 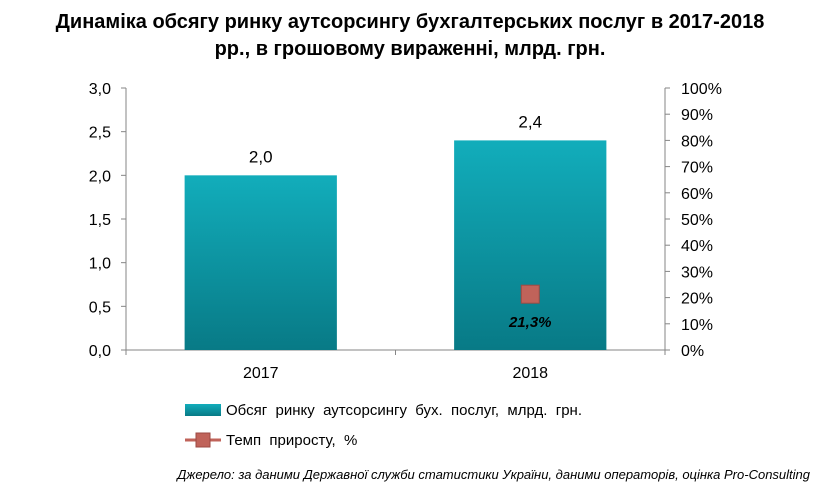 I want to click on y-tick-label: 1,0, so click(x=100, y=264).